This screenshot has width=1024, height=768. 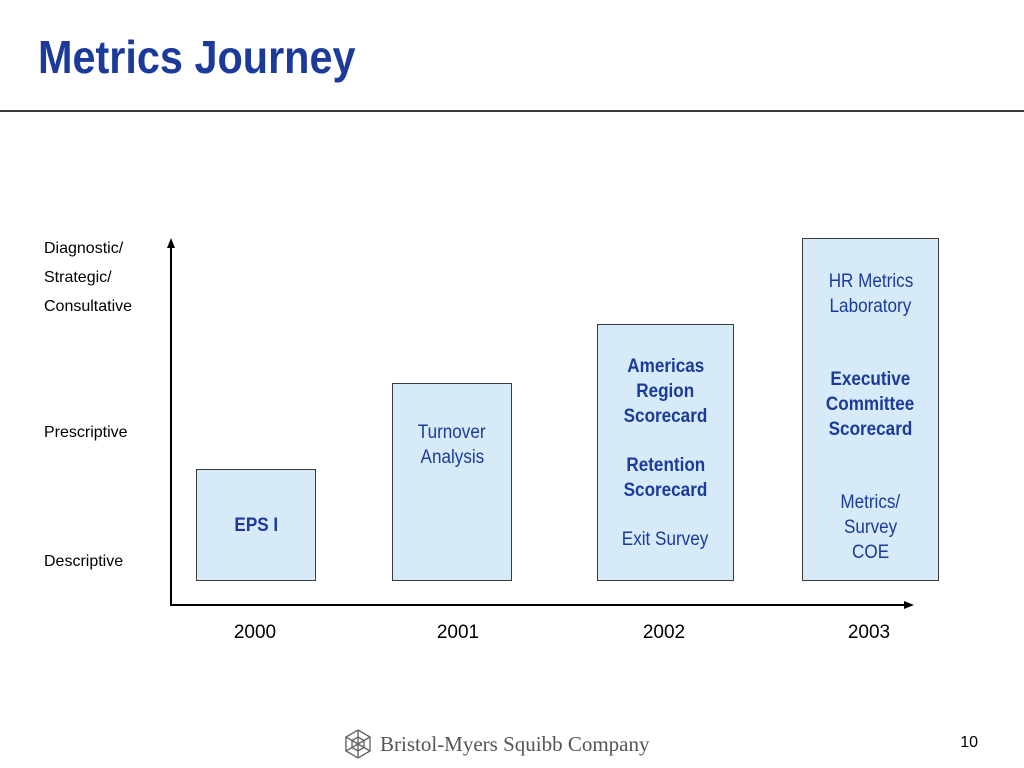 I want to click on stage-item-executive-line: Executive, so click(x=870, y=379).